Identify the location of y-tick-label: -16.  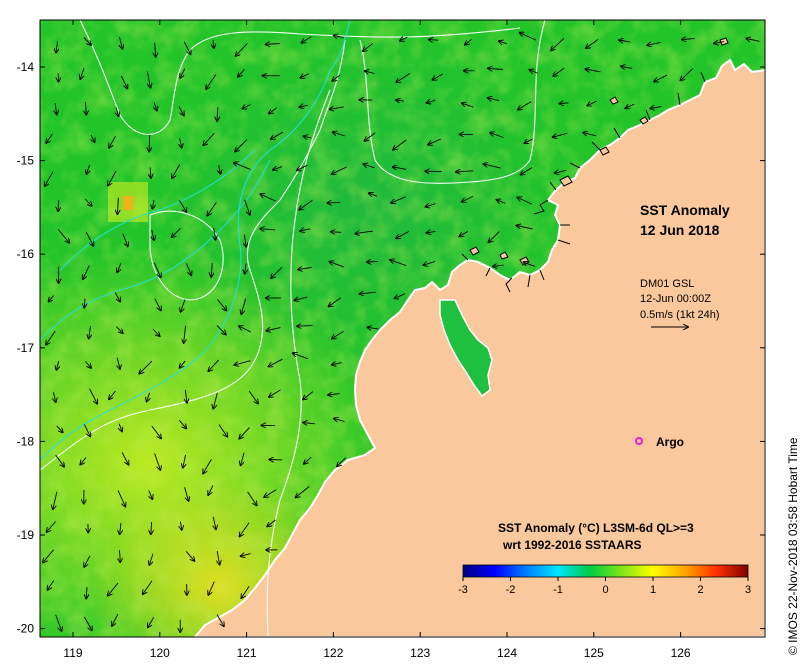
(26, 254).